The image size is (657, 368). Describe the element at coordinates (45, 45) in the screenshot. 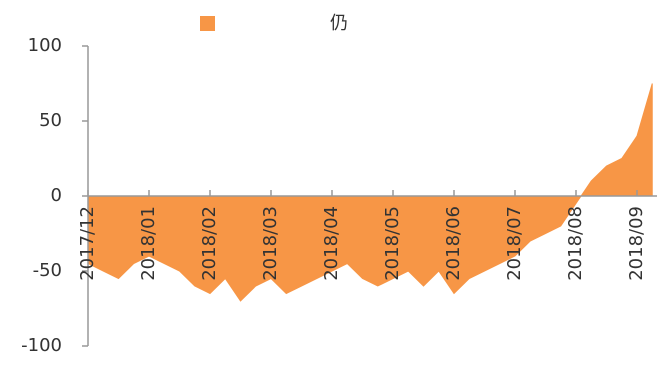

I see `y-tick-label: 100` at that location.